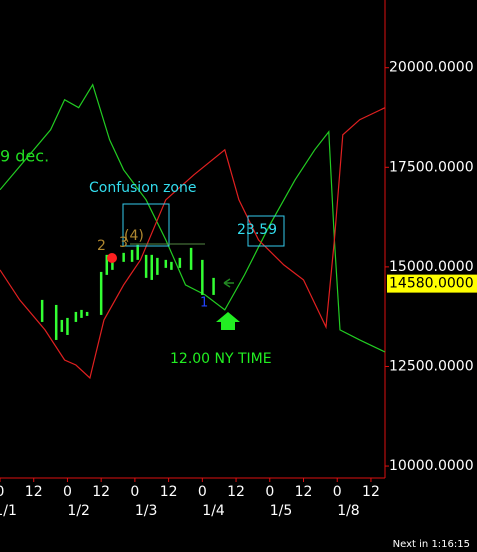  I want to click on annotation: 9 dec., so click(24, 156).